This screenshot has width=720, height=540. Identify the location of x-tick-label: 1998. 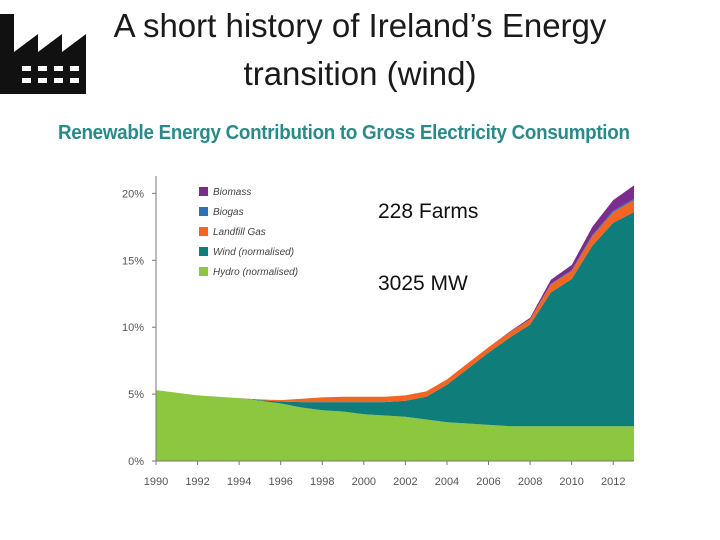
(322, 482).